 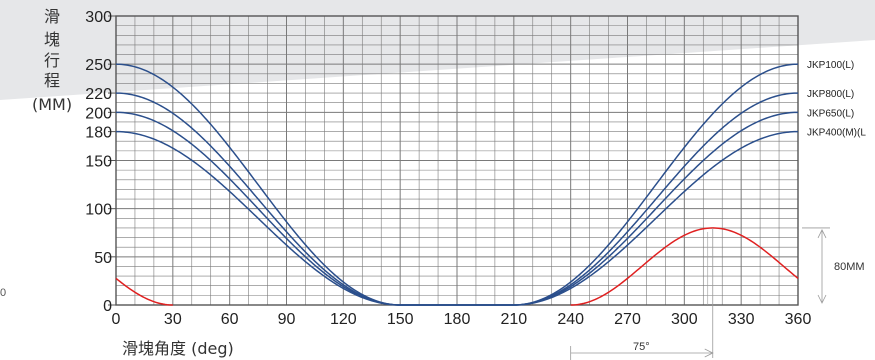 What do you see at coordinates (457, 319) in the screenshot?
I see `x-tick-label: 180` at bounding box center [457, 319].